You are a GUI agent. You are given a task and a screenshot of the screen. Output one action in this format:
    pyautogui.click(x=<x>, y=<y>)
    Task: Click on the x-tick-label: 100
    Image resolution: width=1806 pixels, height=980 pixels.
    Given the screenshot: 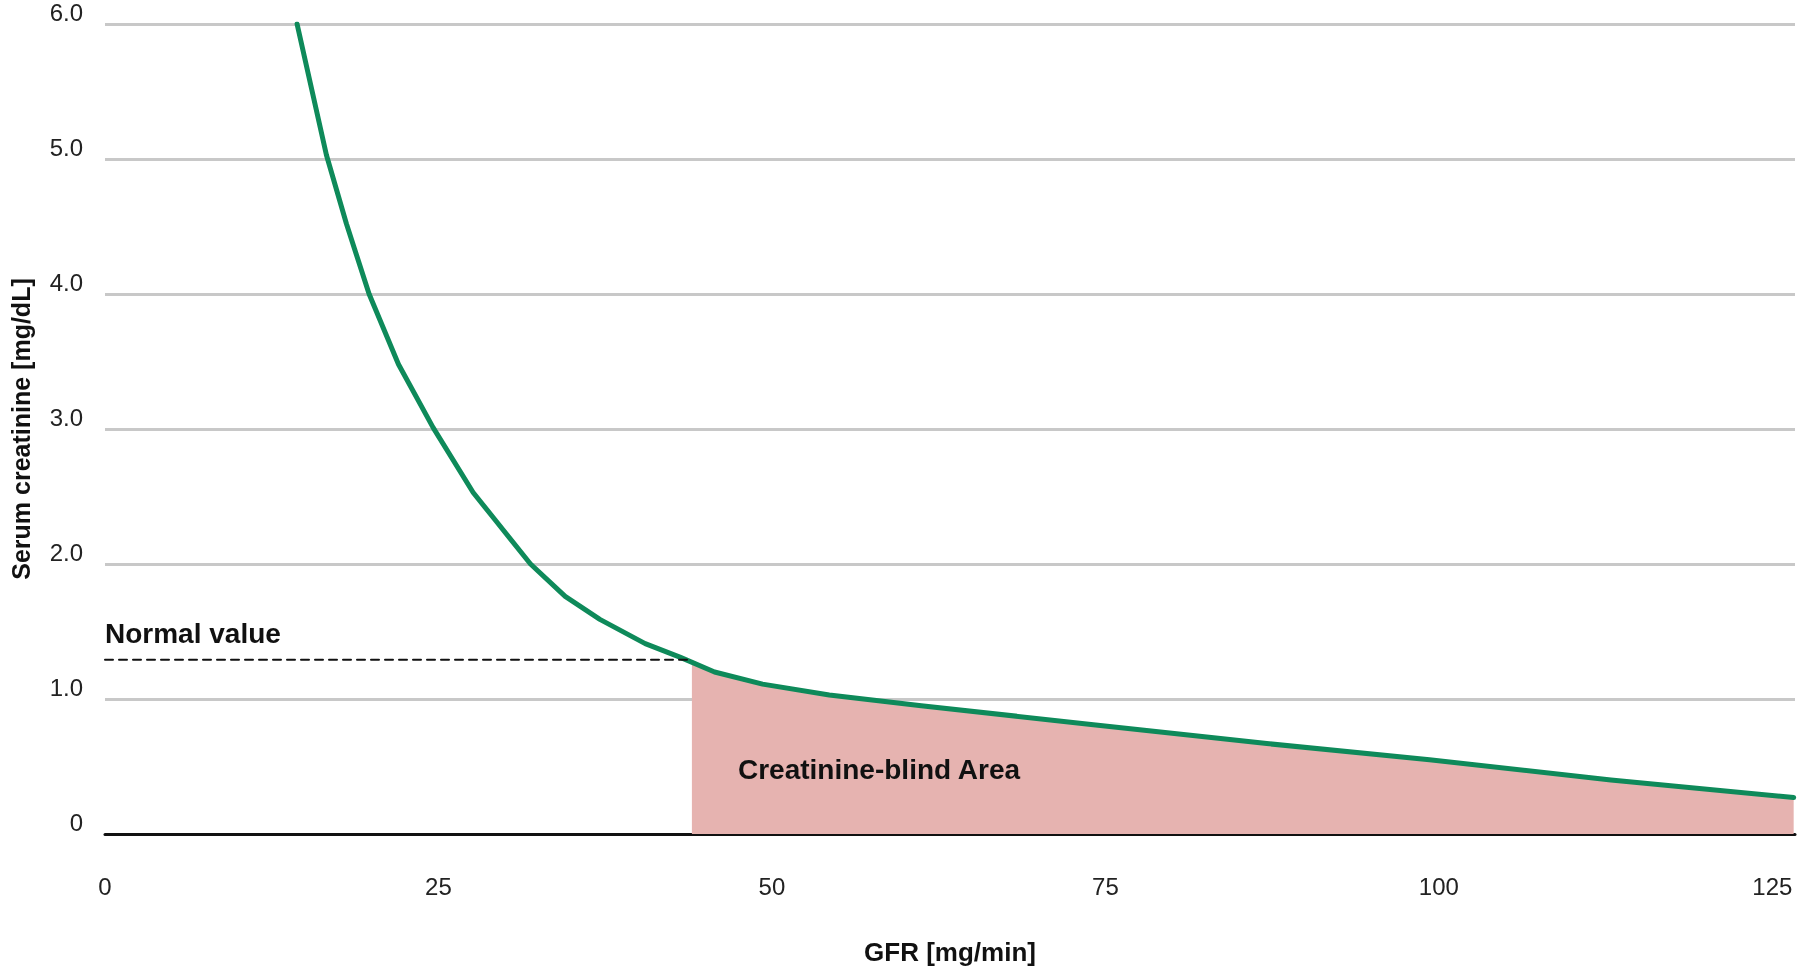 What is the action you would take?
    pyautogui.click(x=1438, y=886)
    